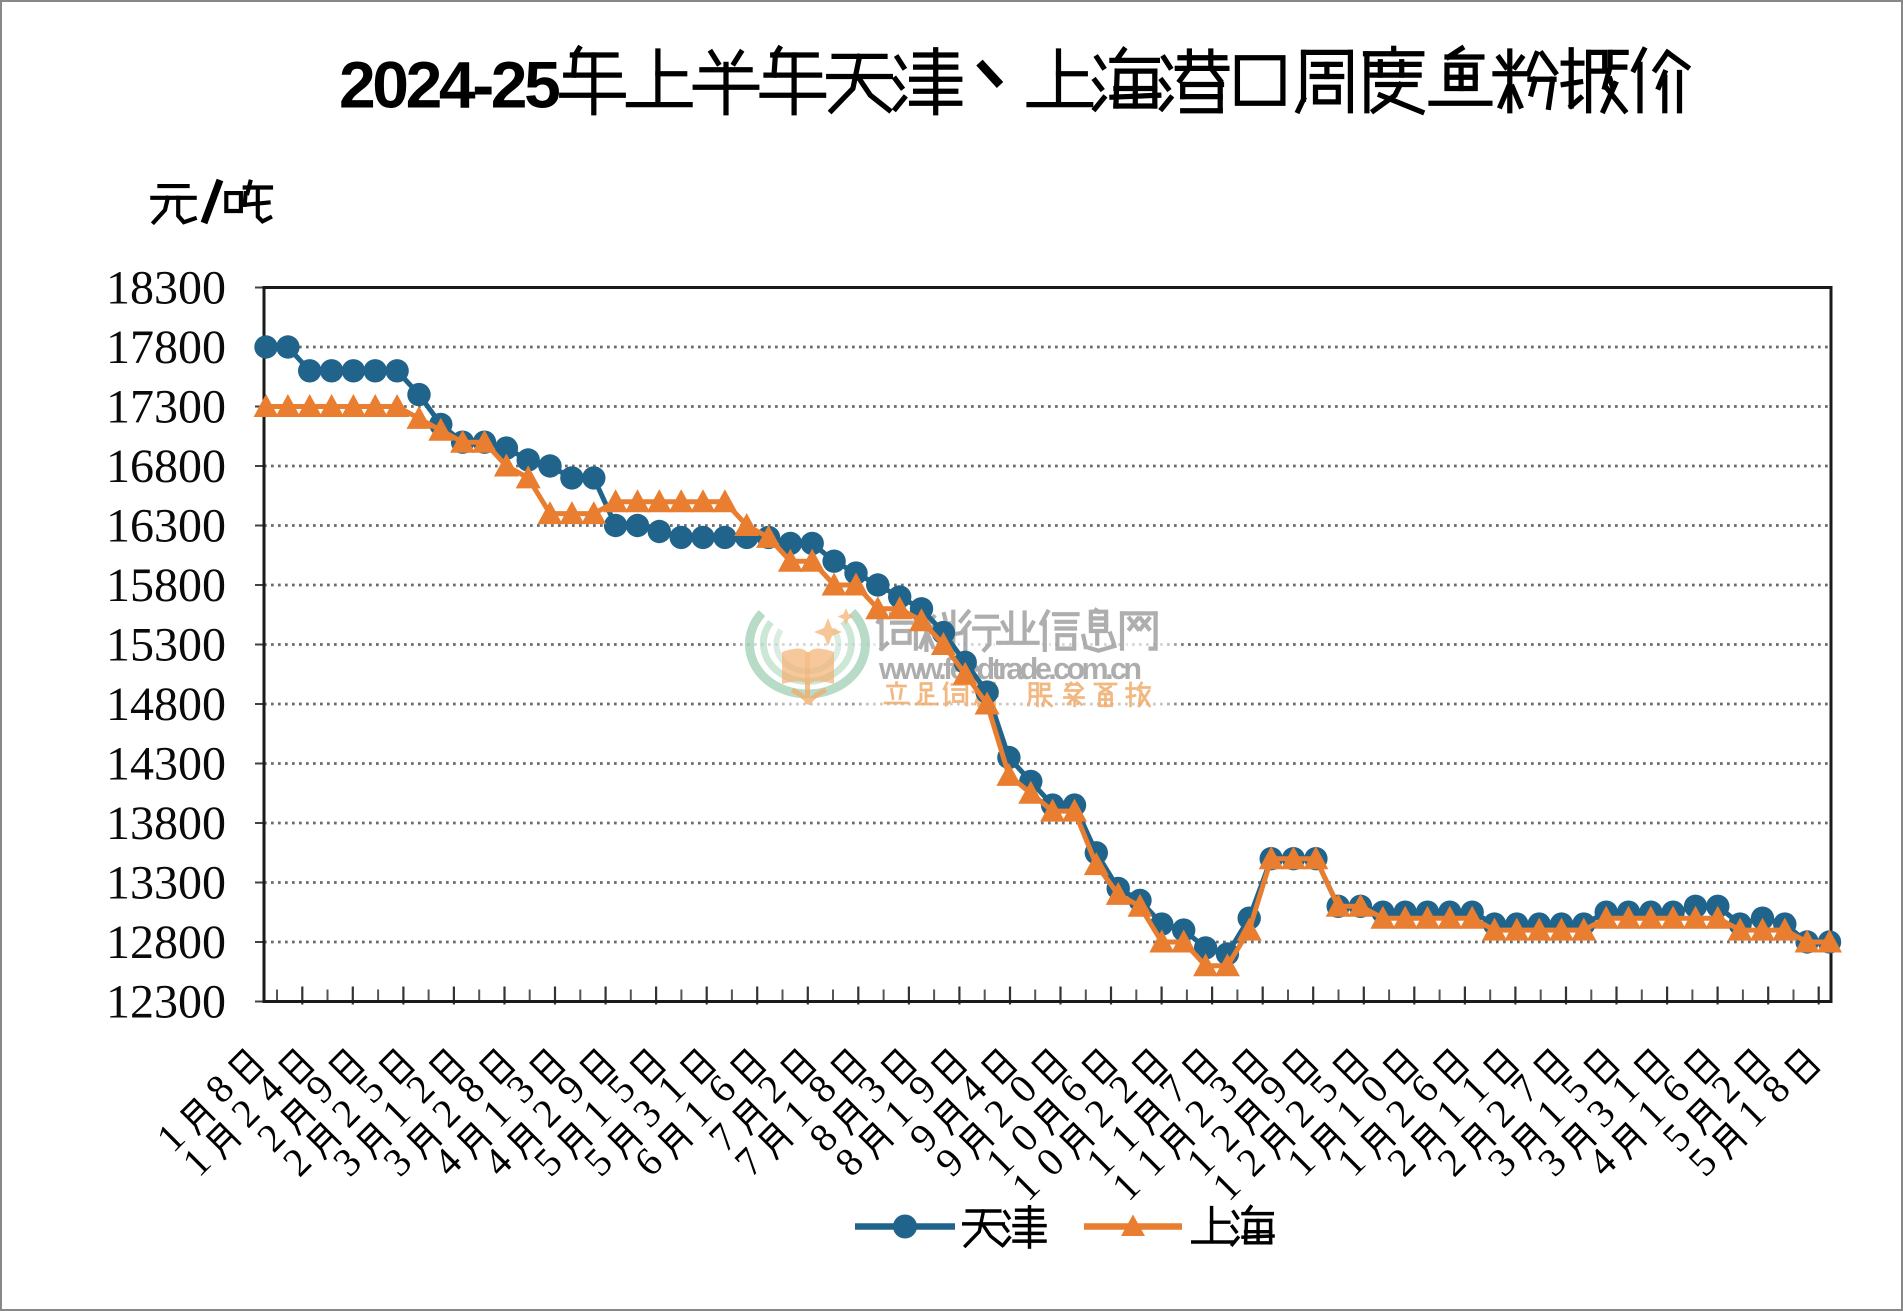 The width and height of the screenshot is (1903, 1316). Describe the element at coordinates (166, 288) in the screenshot. I see `svg-text: 18300` at that location.